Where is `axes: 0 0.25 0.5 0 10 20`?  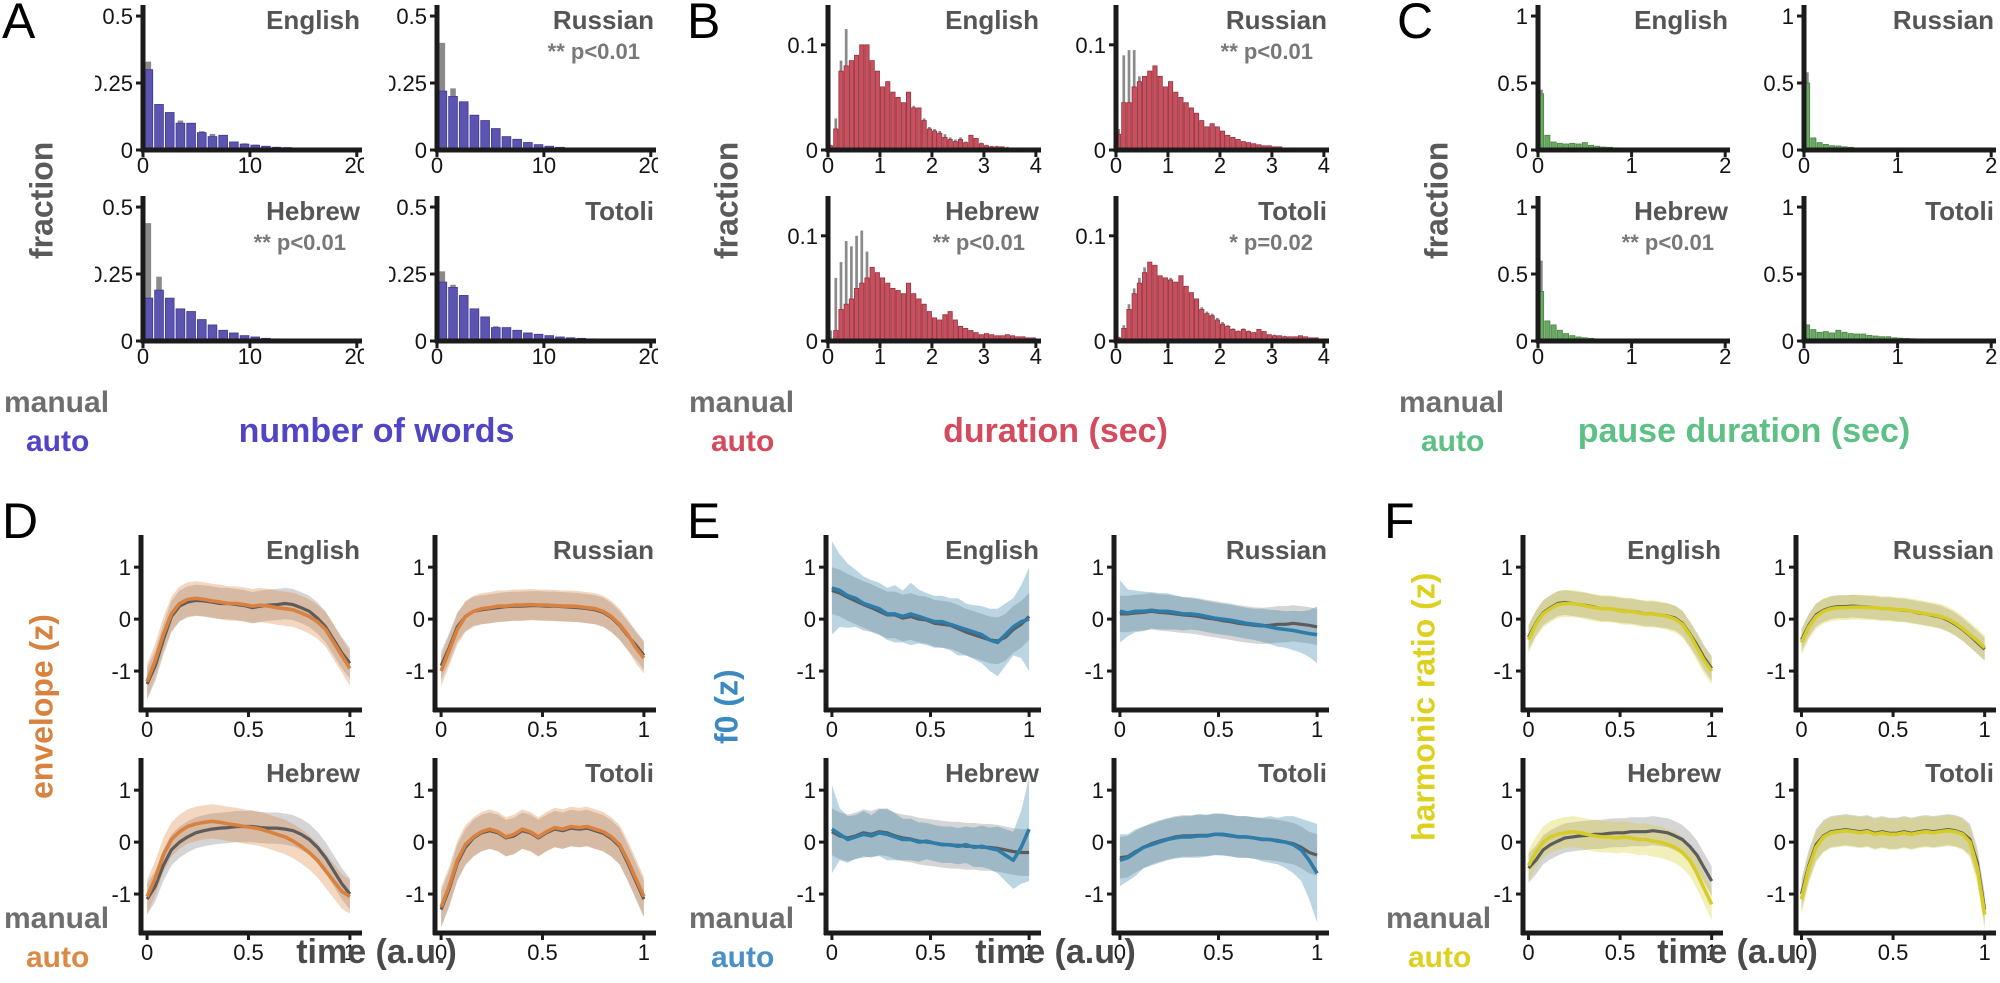
axes: 0 0.25 0.5 0 10 20 is located at coordinates (229, 91).